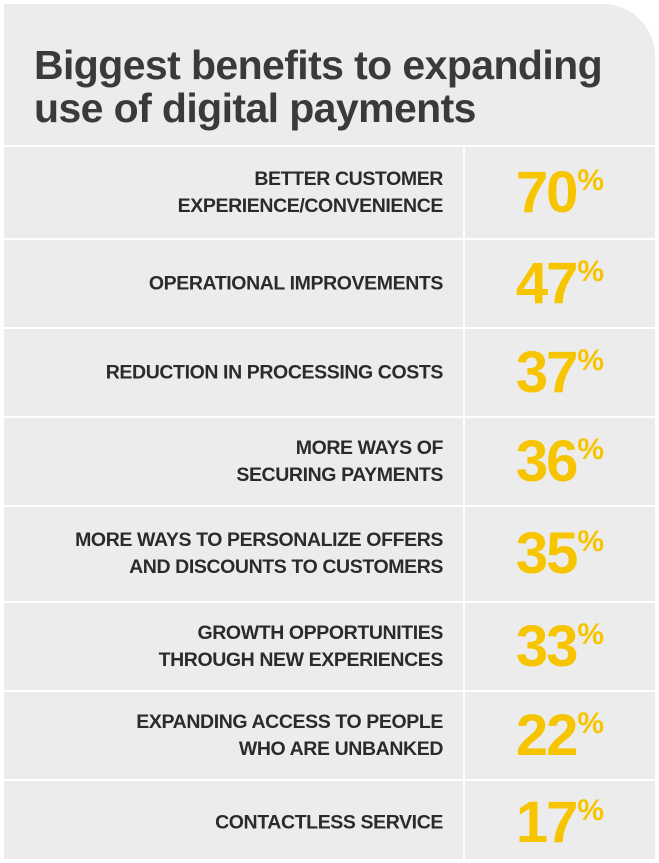  What do you see at coordinates (546, 283) in the screenshot?
I see `percent-number: 47` at bounding box center [546, 283].